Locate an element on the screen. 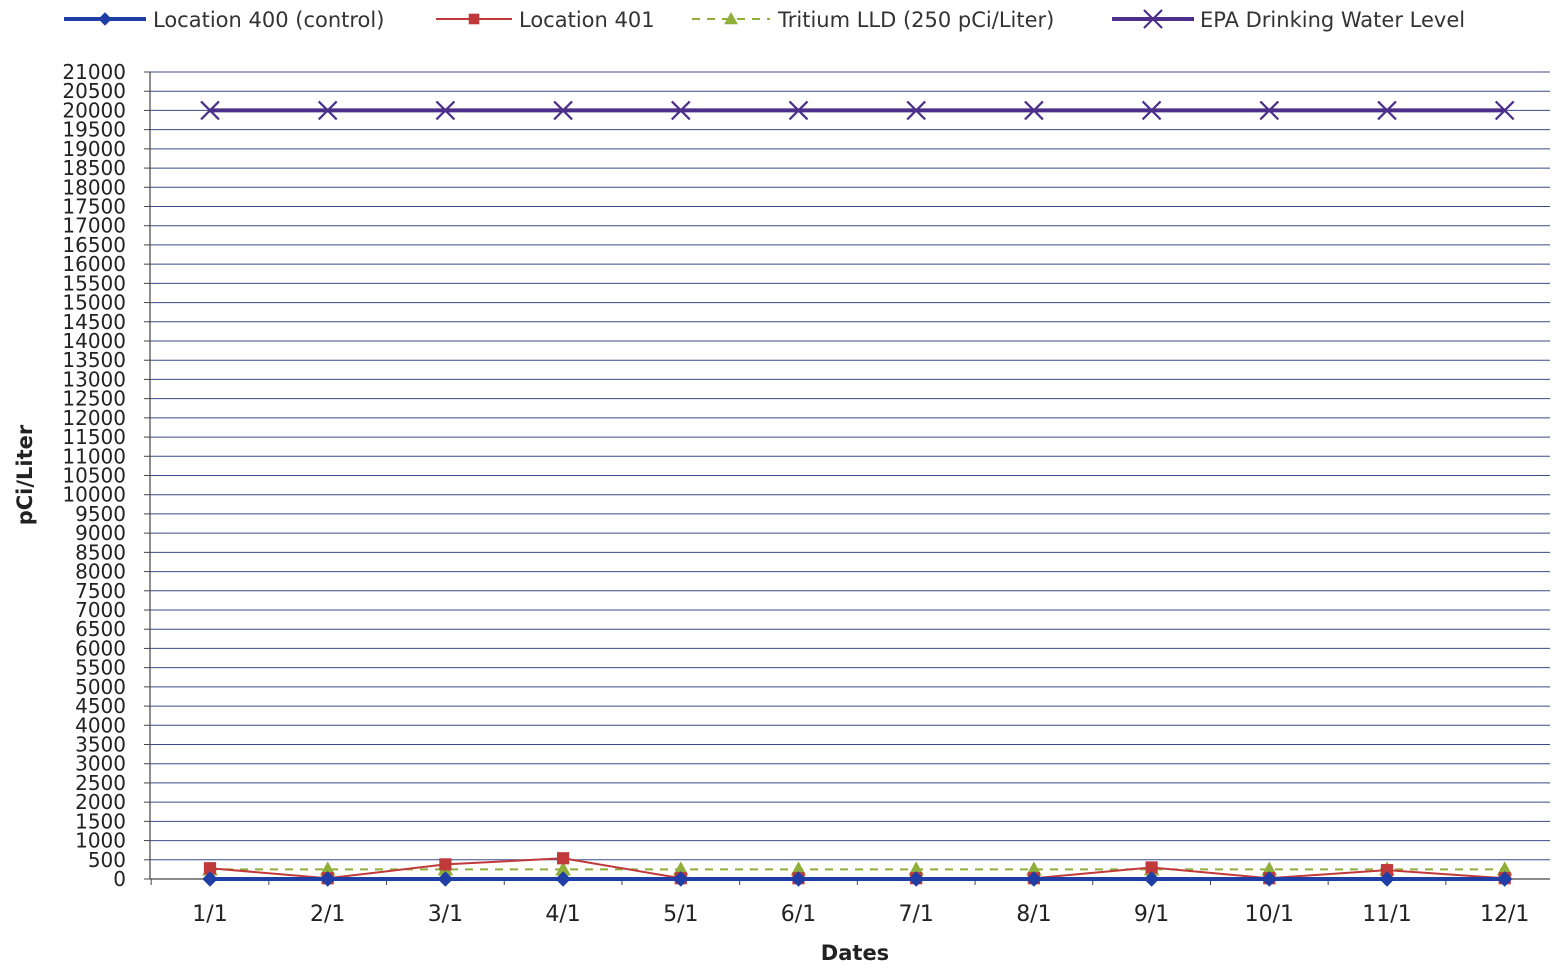 This screenshot has width=1552, height=972. legend-item: Tritium LLD (250 pCi/Liter) is located at coordinates (873, 20).